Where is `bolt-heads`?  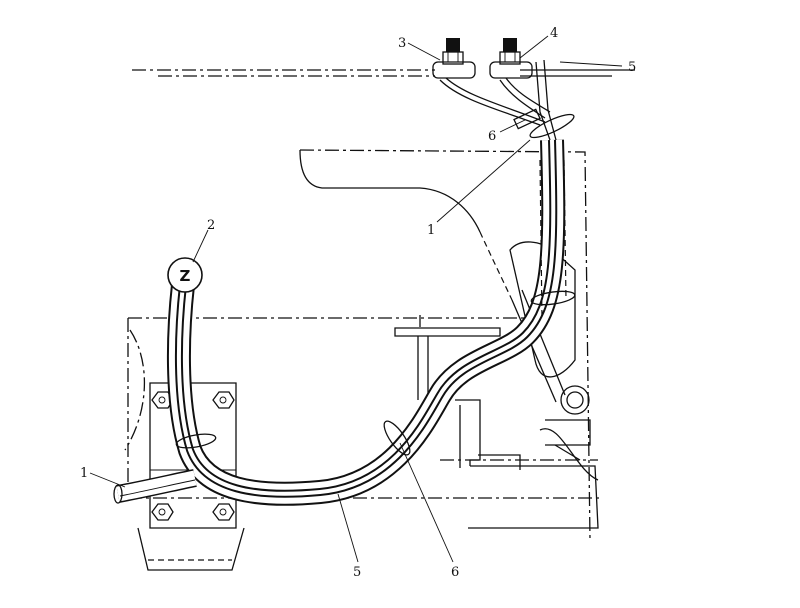 bolt-heads is located at coordinates (193, 456).